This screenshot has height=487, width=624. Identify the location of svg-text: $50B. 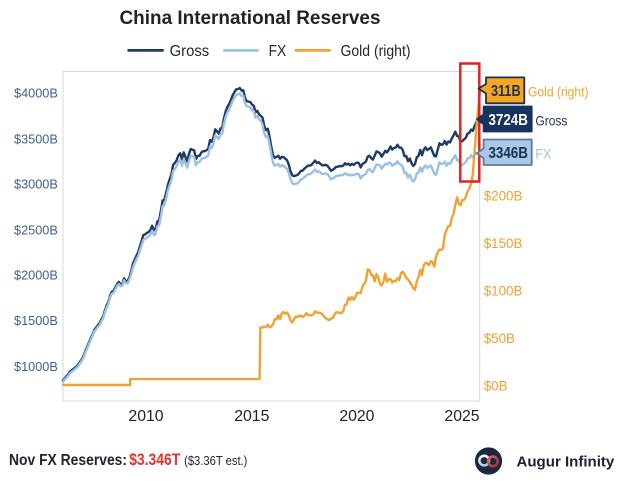
(499, 338).